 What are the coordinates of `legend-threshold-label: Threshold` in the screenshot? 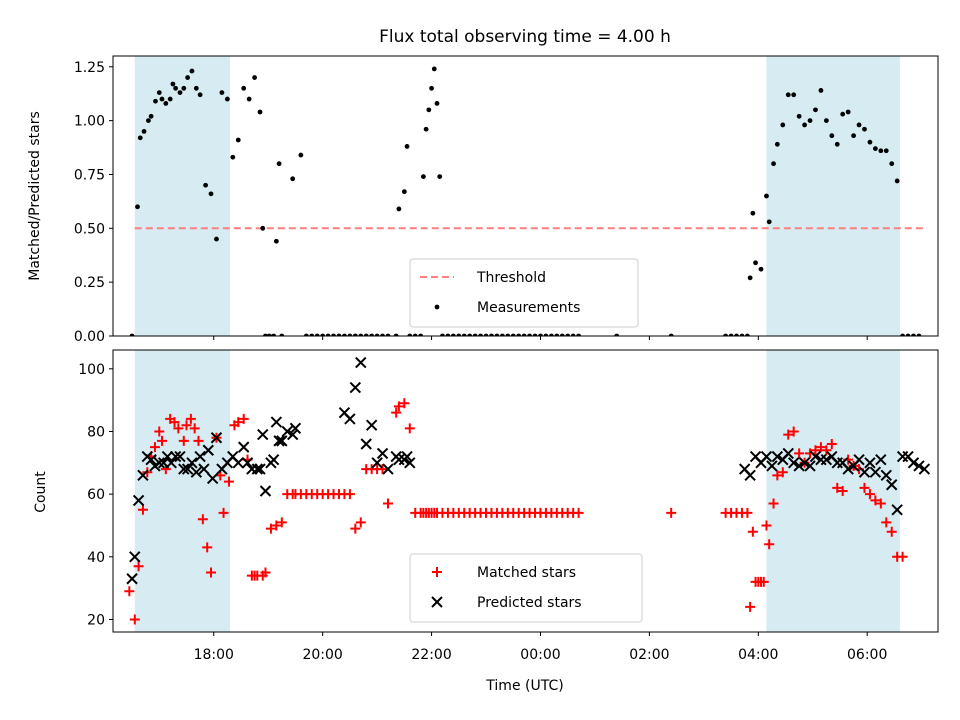 It's located at (511, 278).